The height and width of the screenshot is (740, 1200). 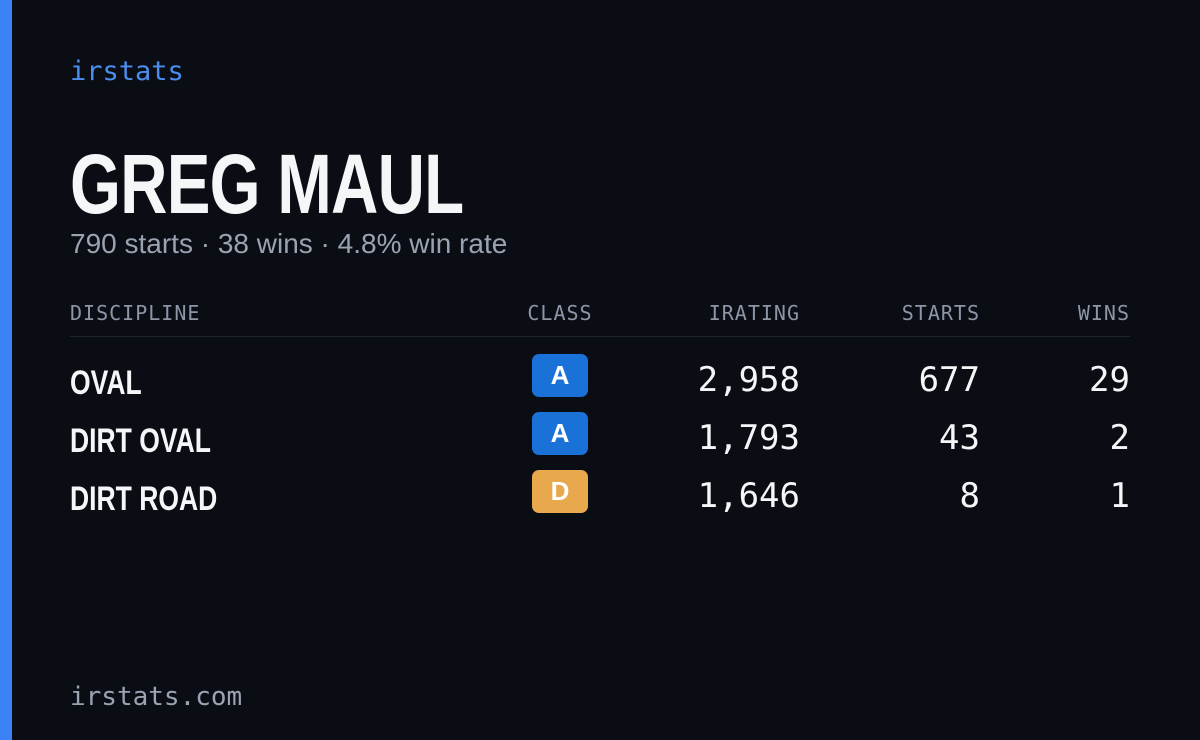 I want to click on class-badge: D, so click(x=560, y=491).